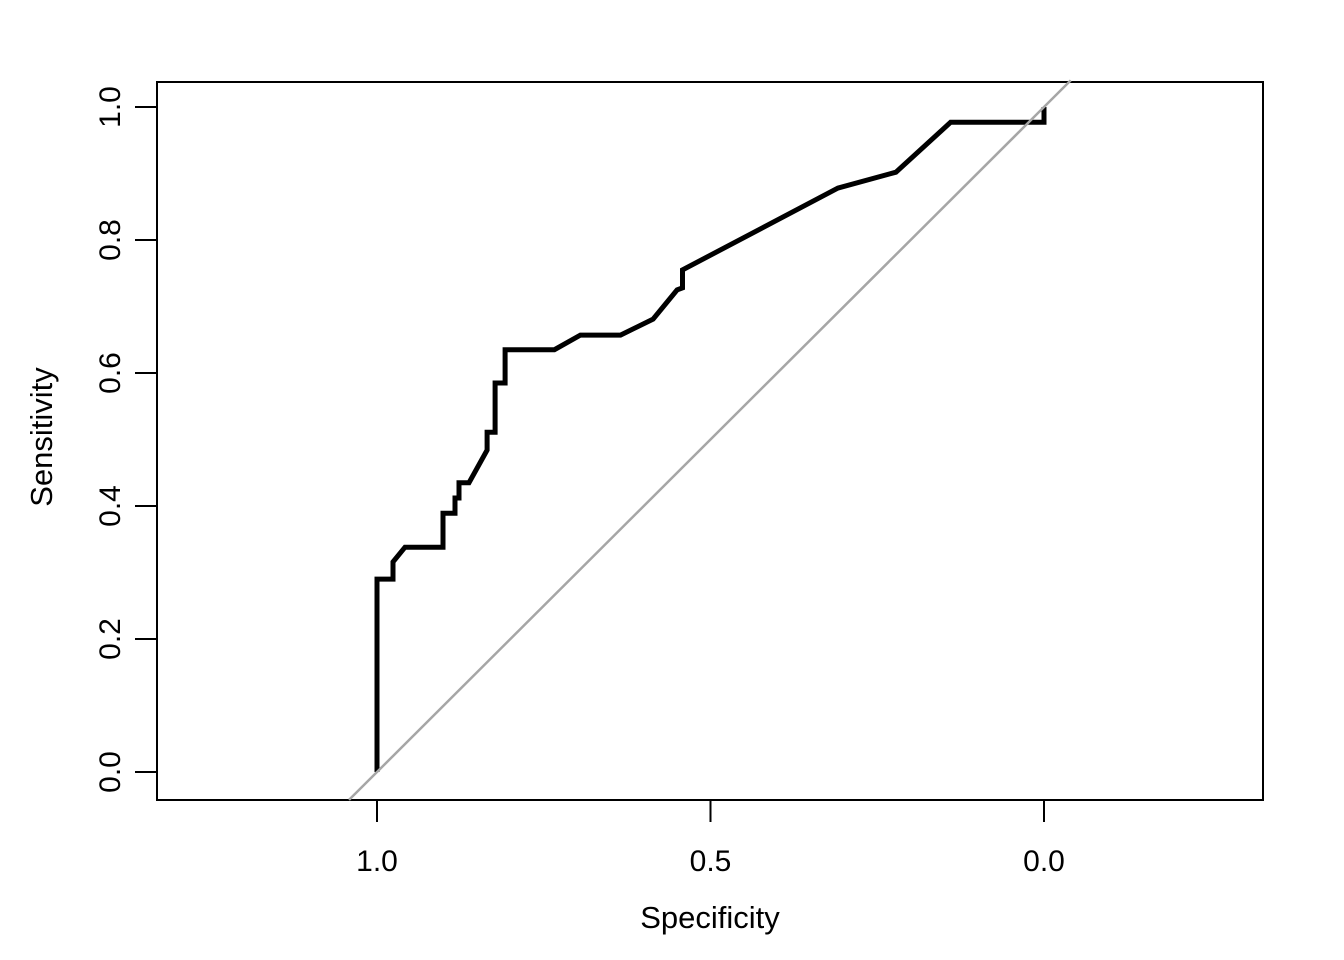 This screenshot has height=960, width=1344. Describe the element at coordinates (110, 107) in the screenshot. I see `y-tick-label: 1.0` at that location.